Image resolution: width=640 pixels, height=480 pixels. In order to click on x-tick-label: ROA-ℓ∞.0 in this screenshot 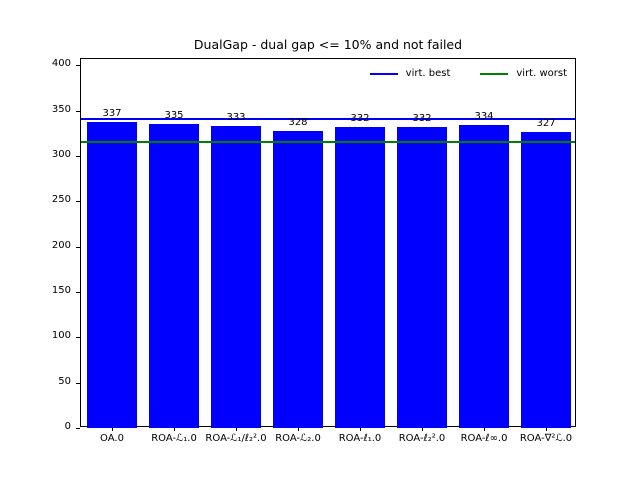, I will do `click(484, 438)`.